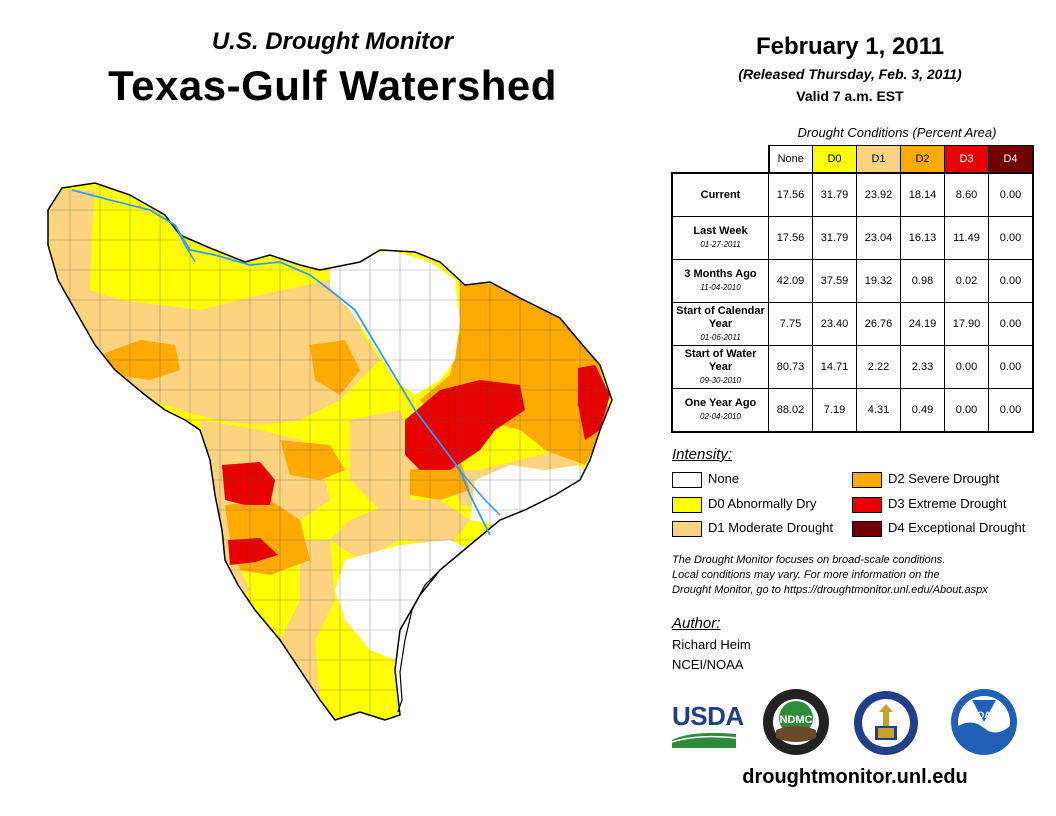  Describe the element at coordinates (834, 324) in the screenshot. I see `cell-value: 23.40` at that location.